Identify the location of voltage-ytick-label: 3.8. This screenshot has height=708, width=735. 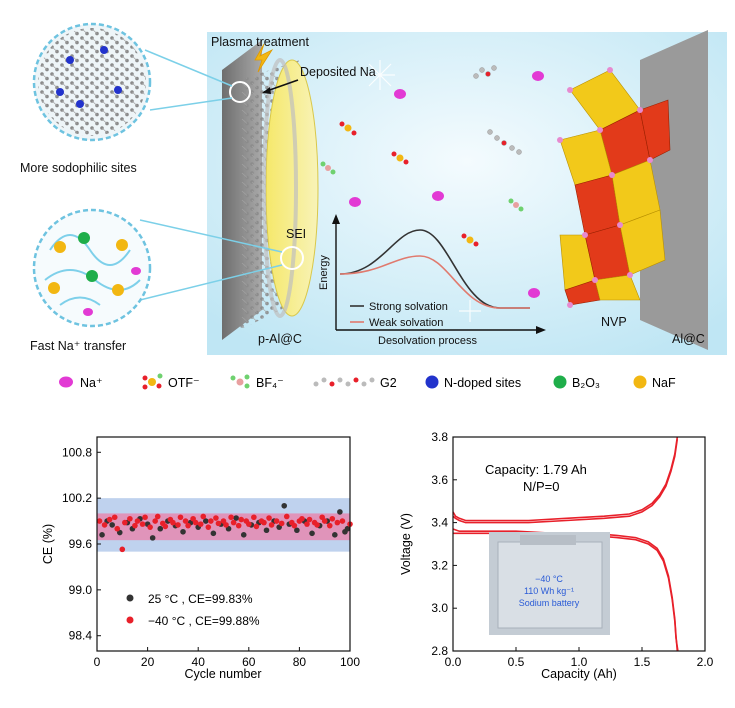
(439, 437).